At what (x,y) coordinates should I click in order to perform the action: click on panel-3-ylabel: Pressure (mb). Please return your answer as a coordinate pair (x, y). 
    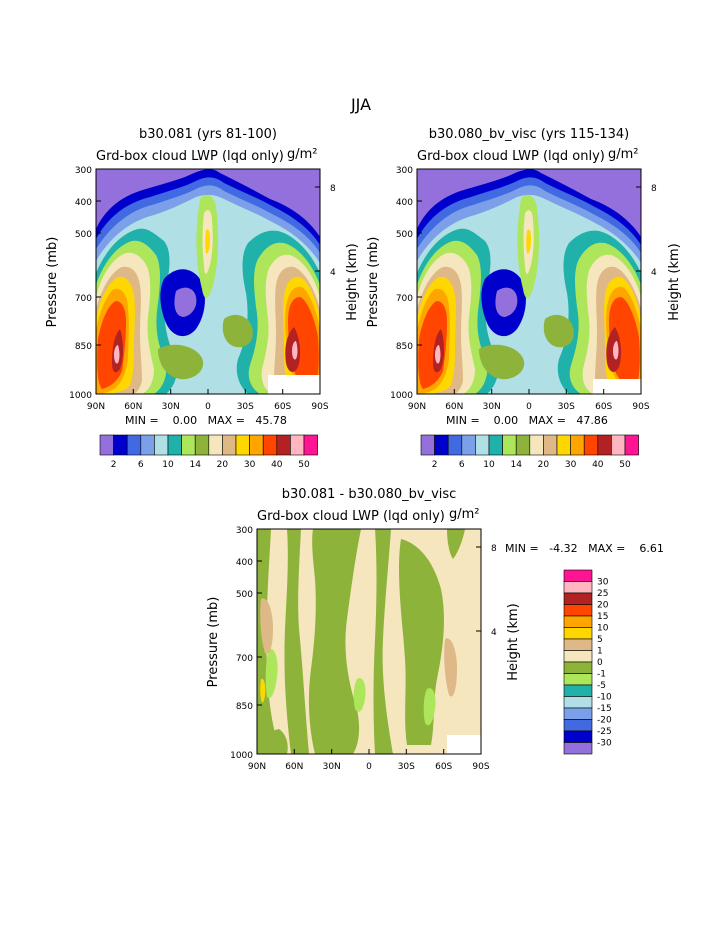
    Looking at the image, I should click on (213, 642).